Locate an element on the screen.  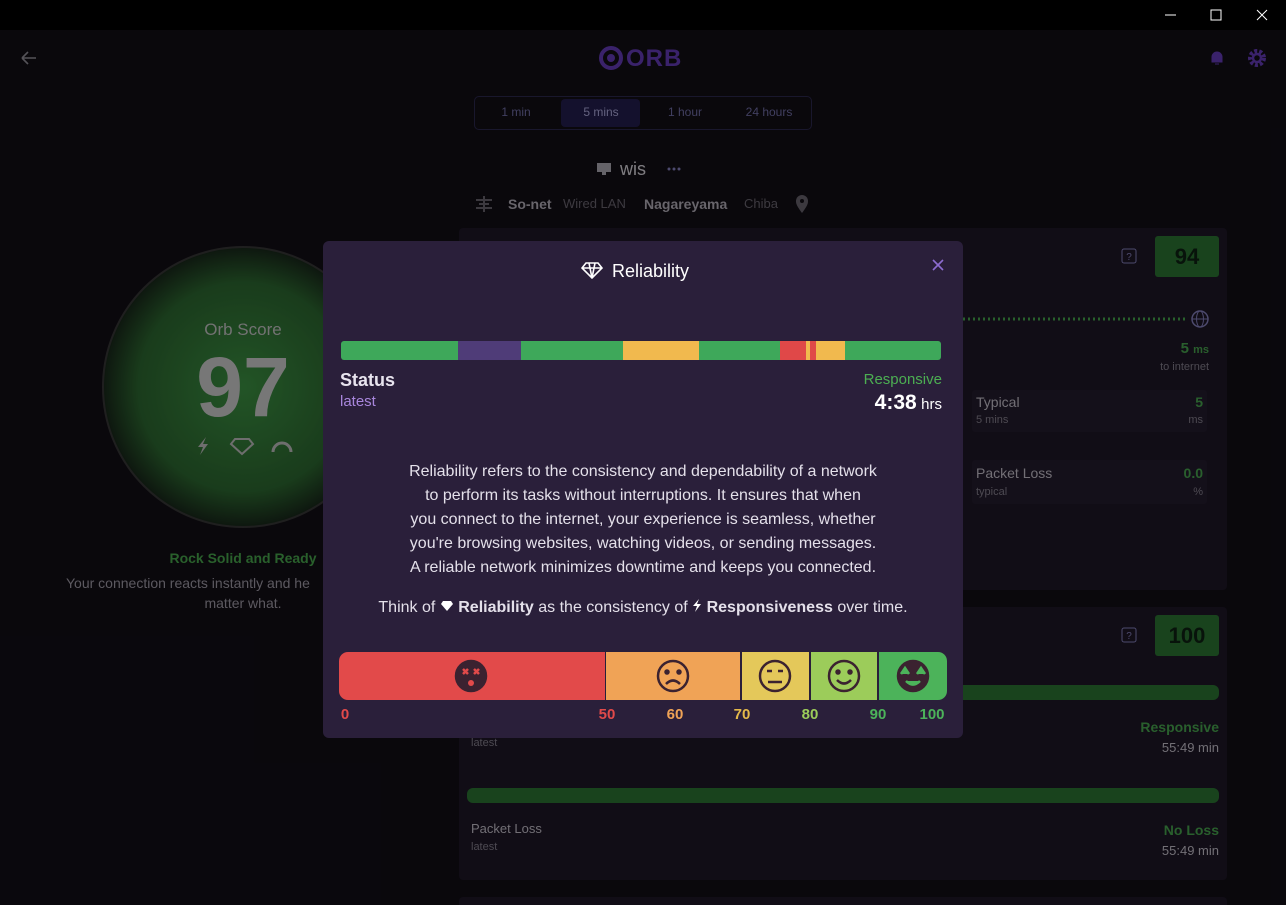
orb-score-value: 97 is located at coordinates (243, 387).